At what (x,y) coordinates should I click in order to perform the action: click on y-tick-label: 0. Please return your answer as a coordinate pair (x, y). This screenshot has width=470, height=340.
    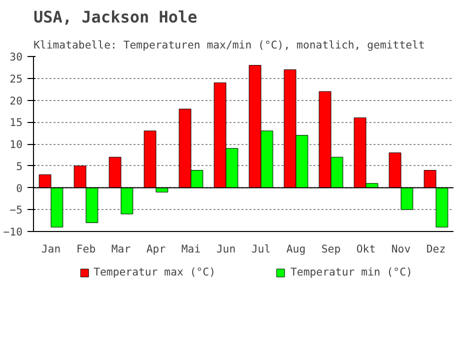
    Looking at the image, I should click on (19, 188).